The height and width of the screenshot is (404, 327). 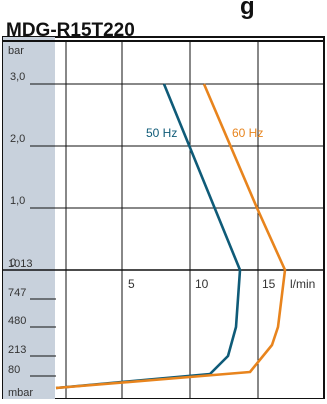 What do you see at coordinates (161, 133) in the screenshot?
I see `series-label-50hz: 50 Hz` at bounding box center [161, 133].